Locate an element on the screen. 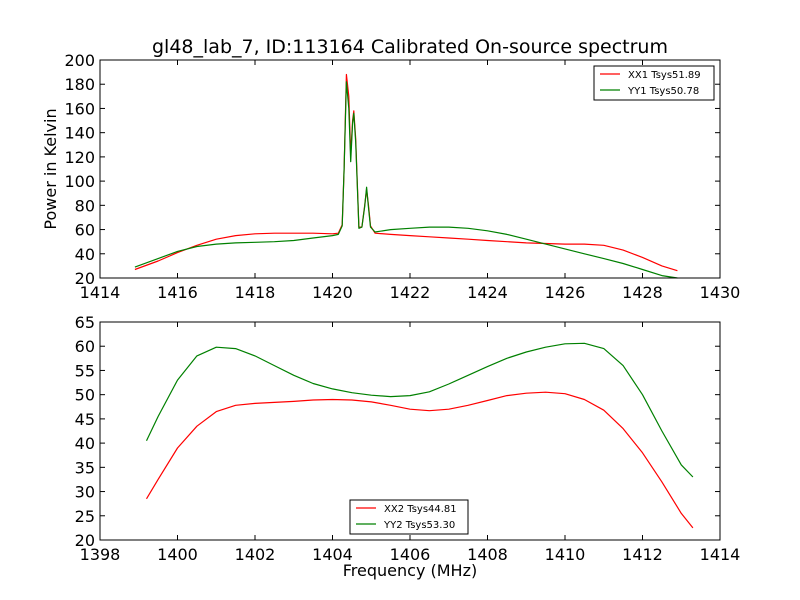  top-x-tick-label: 1414 is located at coordinates (100, 292).